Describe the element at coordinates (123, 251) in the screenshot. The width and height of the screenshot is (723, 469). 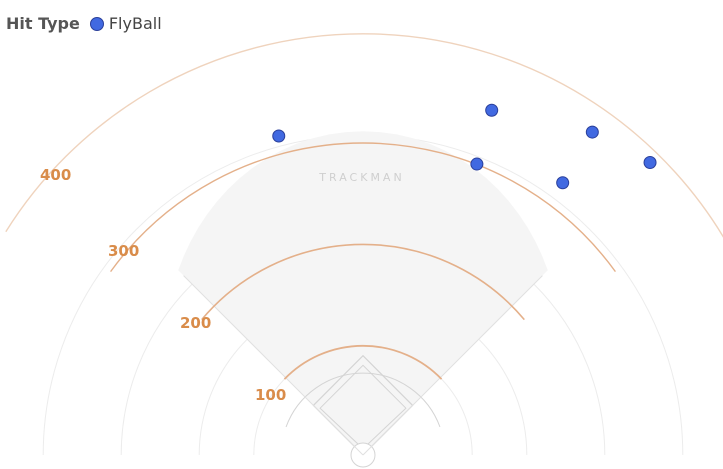
I see `distance-label-300: 300` at that location.